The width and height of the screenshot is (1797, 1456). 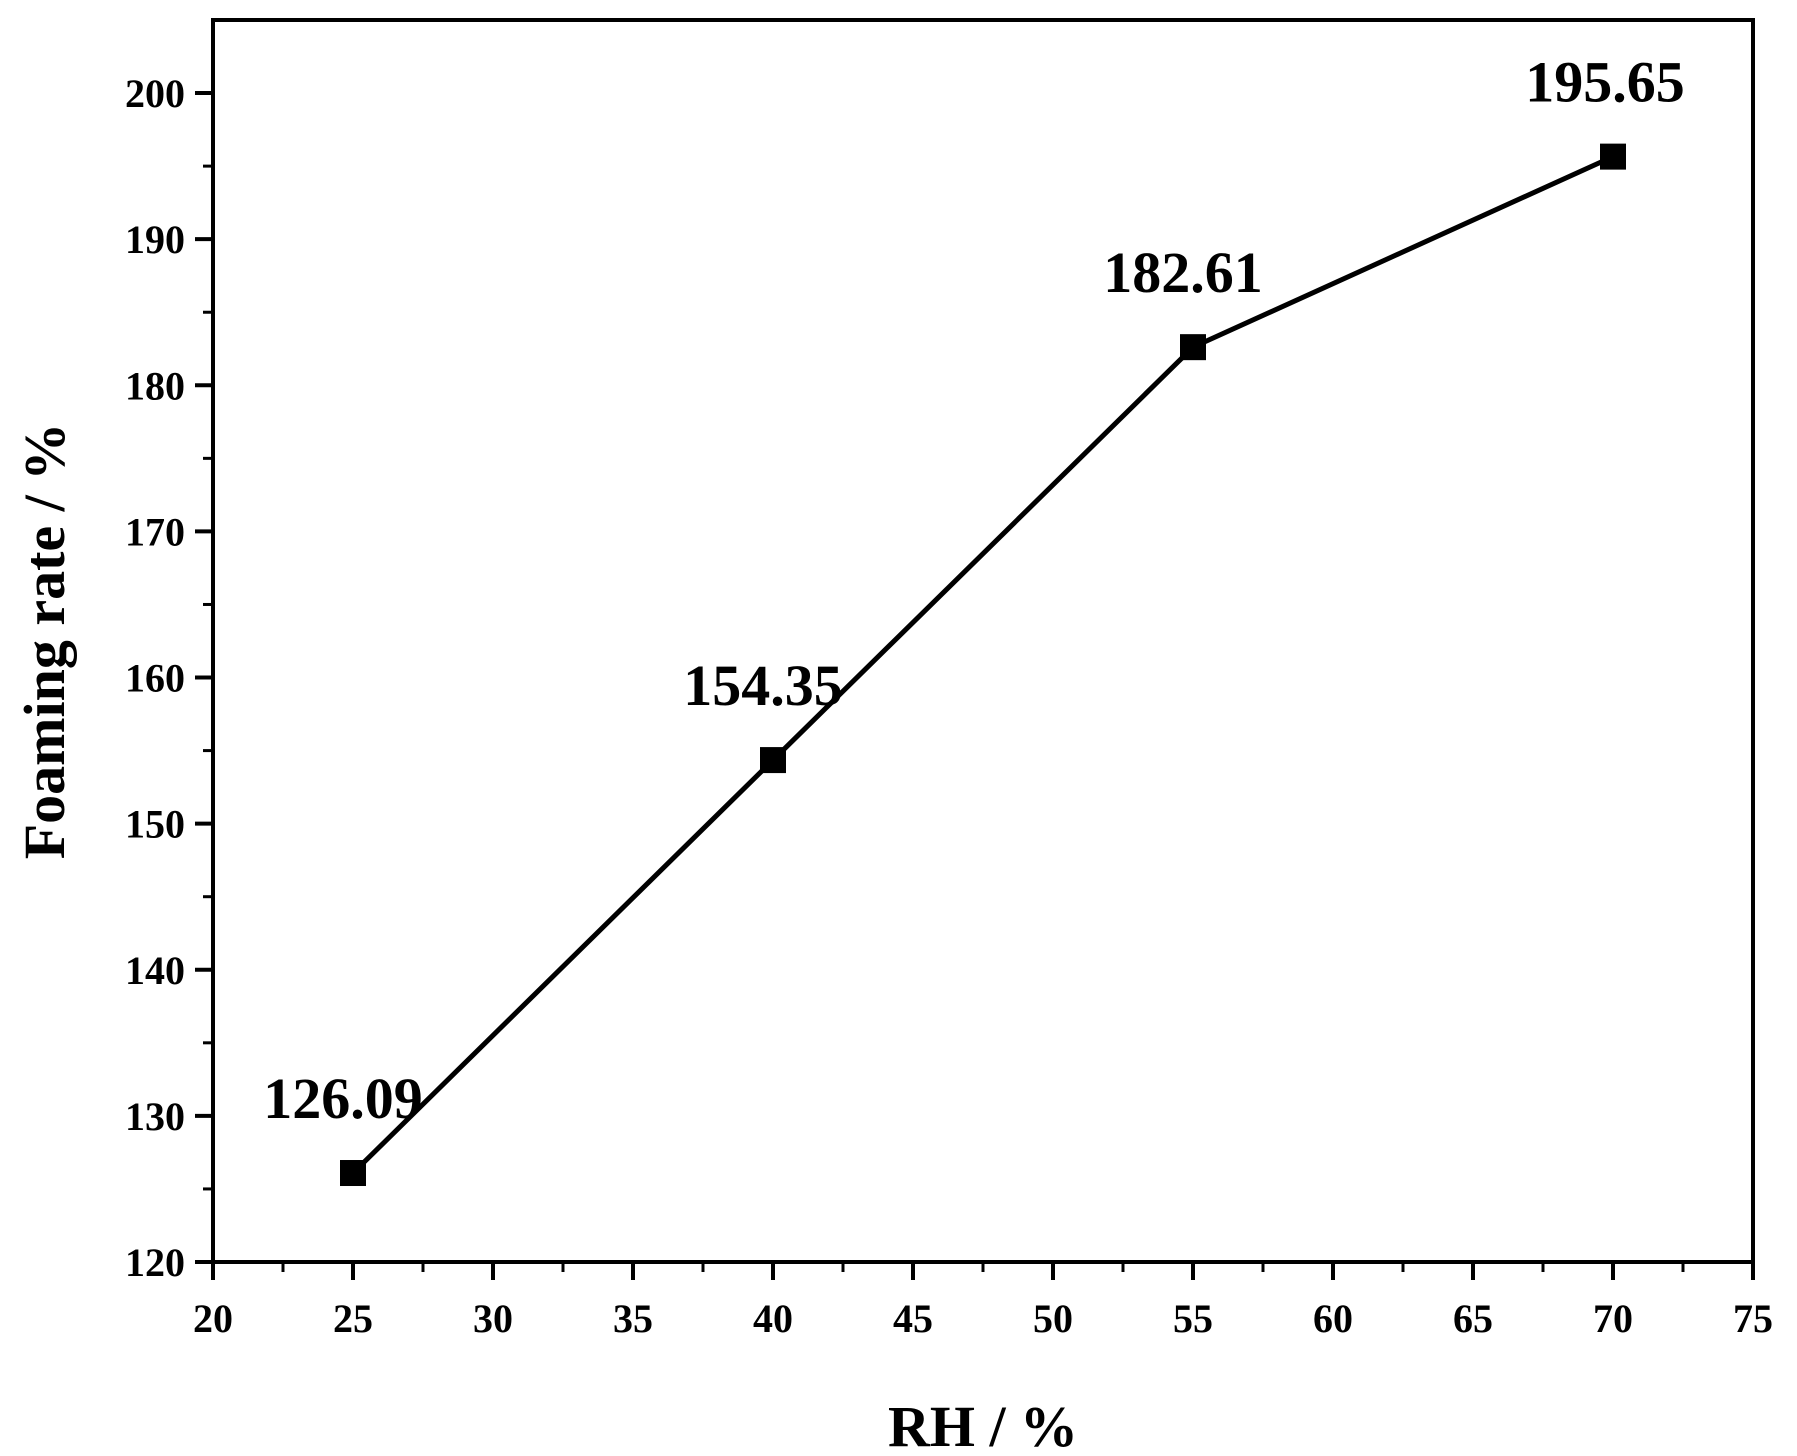 I want to click on data-label: 154.35, so click(x=763, y=685).